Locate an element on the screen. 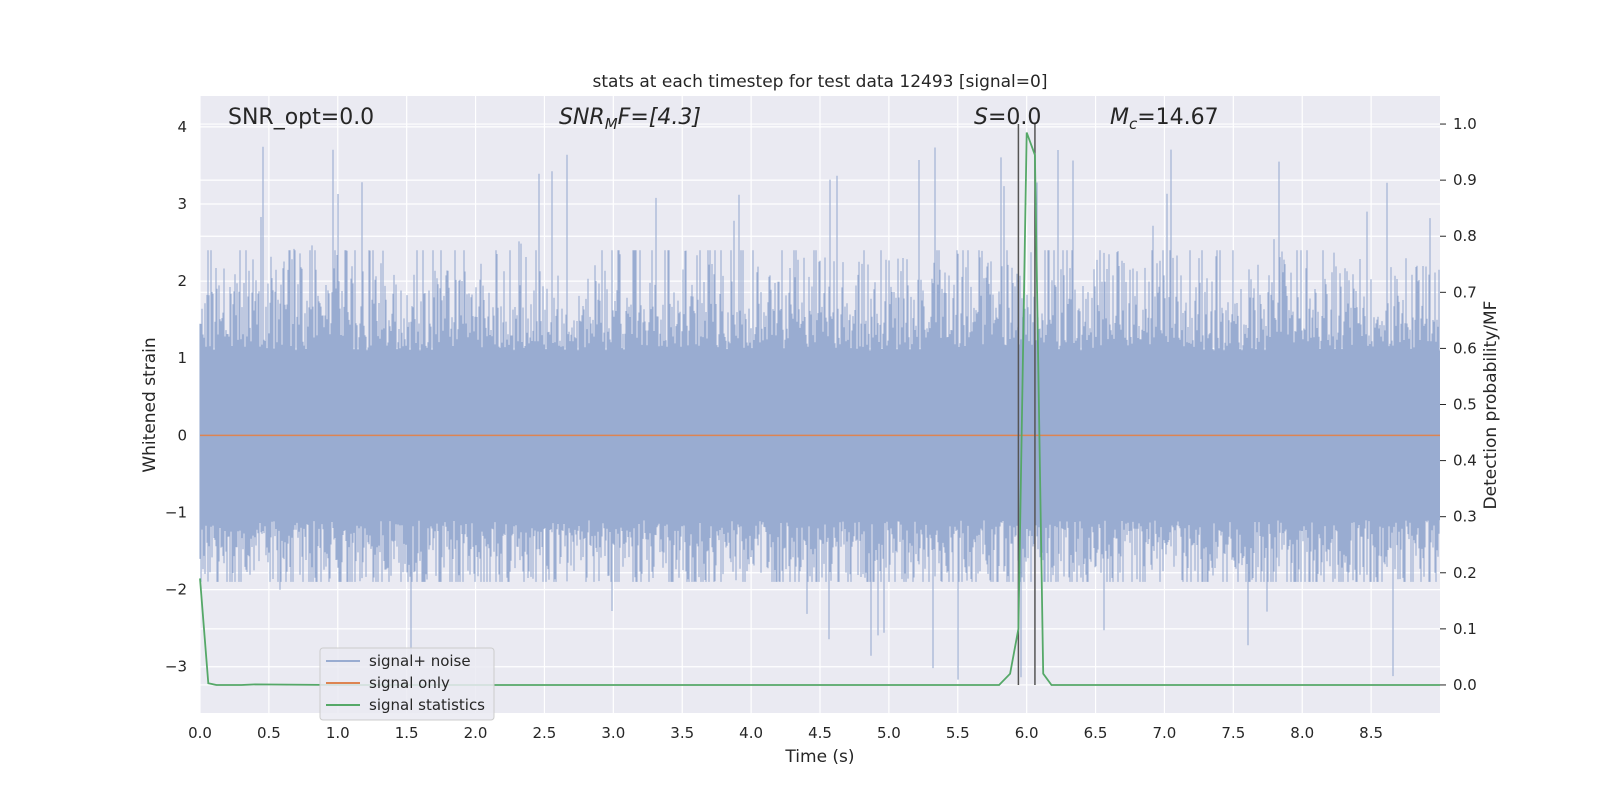 This screenshot has width=1600, height=800. x-tick-label: 2.0 is located at coordinates (476, 733).